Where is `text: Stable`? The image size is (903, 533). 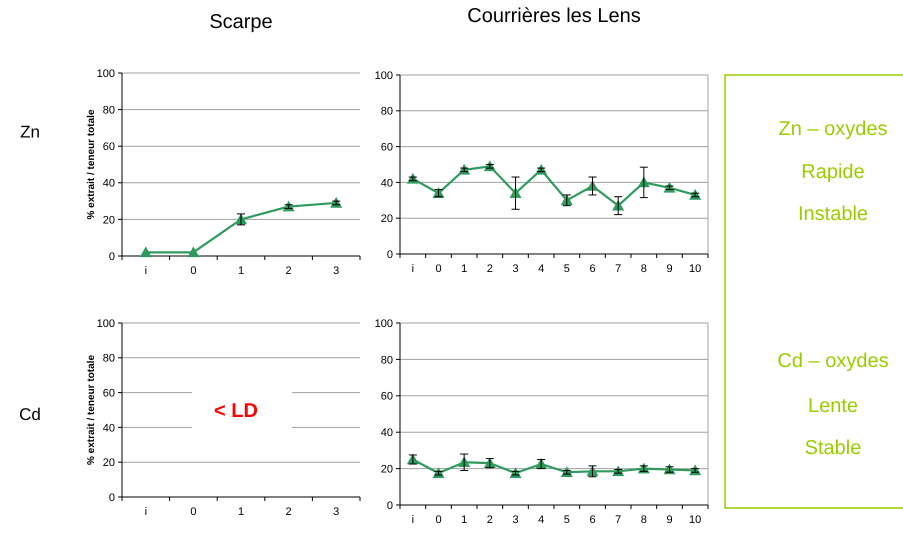
text: Stable is located at coordinates (833, 448).